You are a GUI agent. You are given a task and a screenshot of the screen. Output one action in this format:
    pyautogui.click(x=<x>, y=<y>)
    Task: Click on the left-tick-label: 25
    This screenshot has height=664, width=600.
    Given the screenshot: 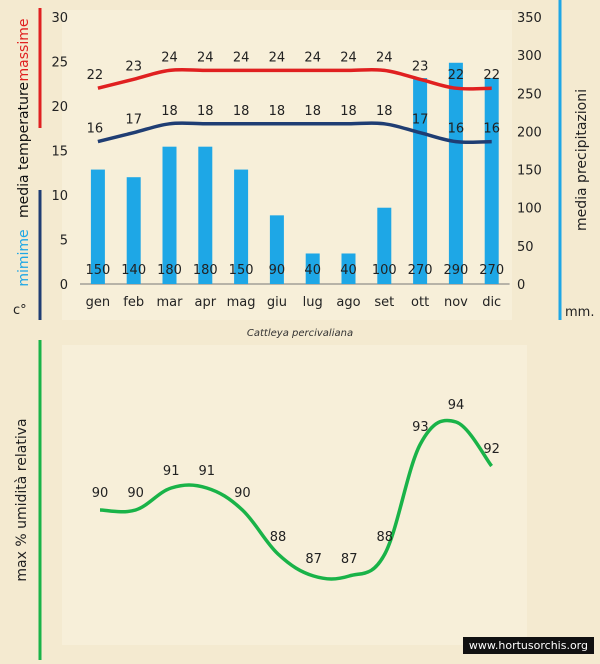 What is the action you would take?
    pyautogui.click(x=59, y=63)
    